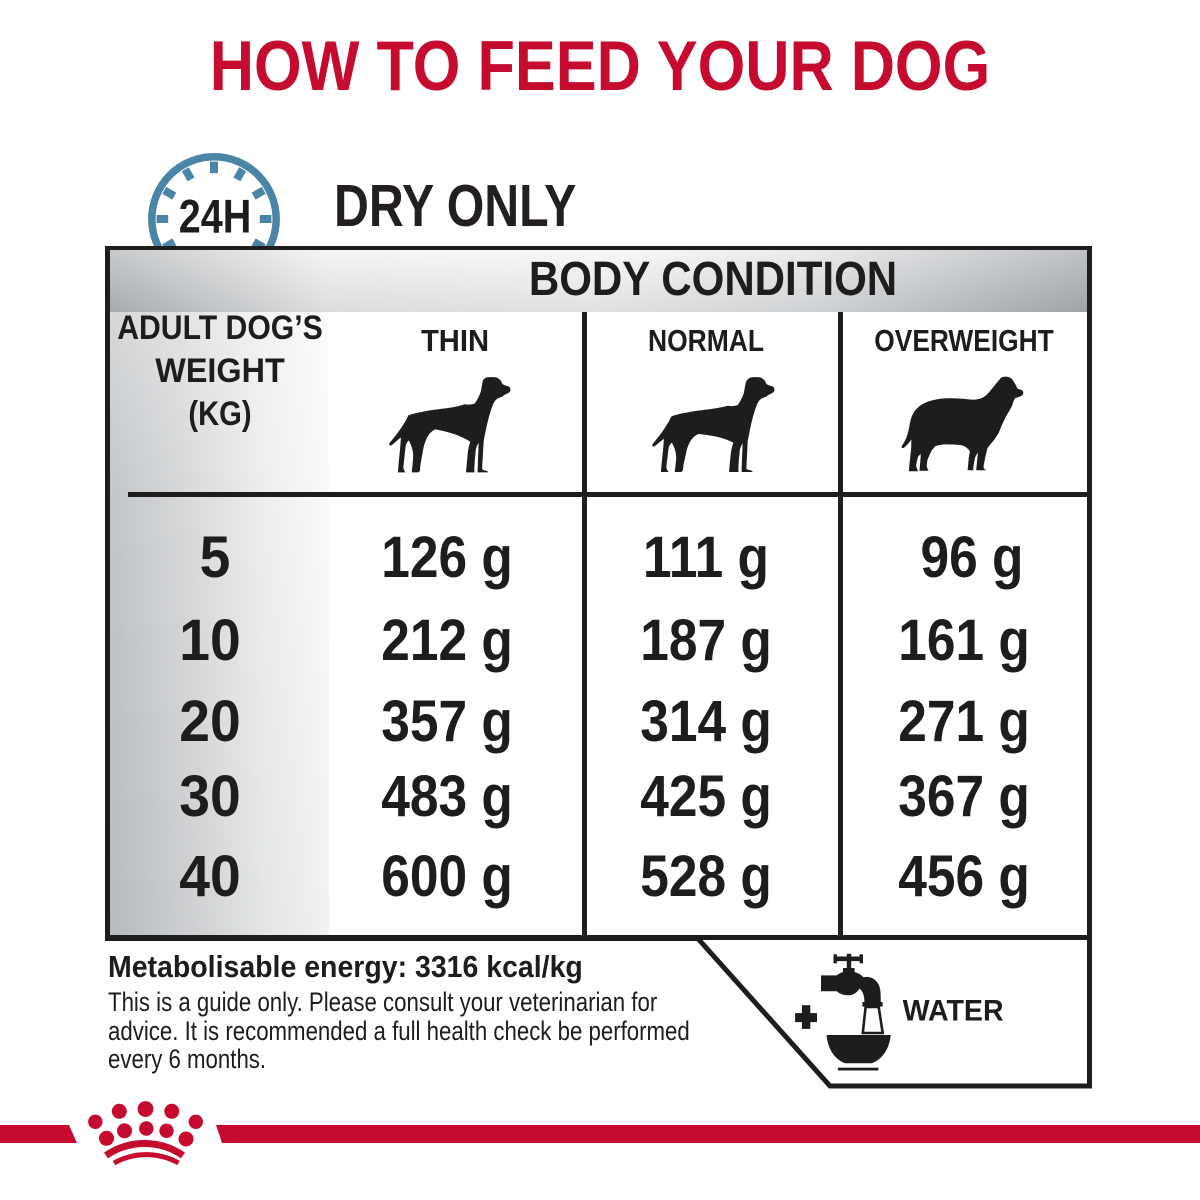 This screenshot has height=1200, width=1200. Describe the element at coordinates (215, 217) in the screenshot. I see `svg-text: 24H` at that location.